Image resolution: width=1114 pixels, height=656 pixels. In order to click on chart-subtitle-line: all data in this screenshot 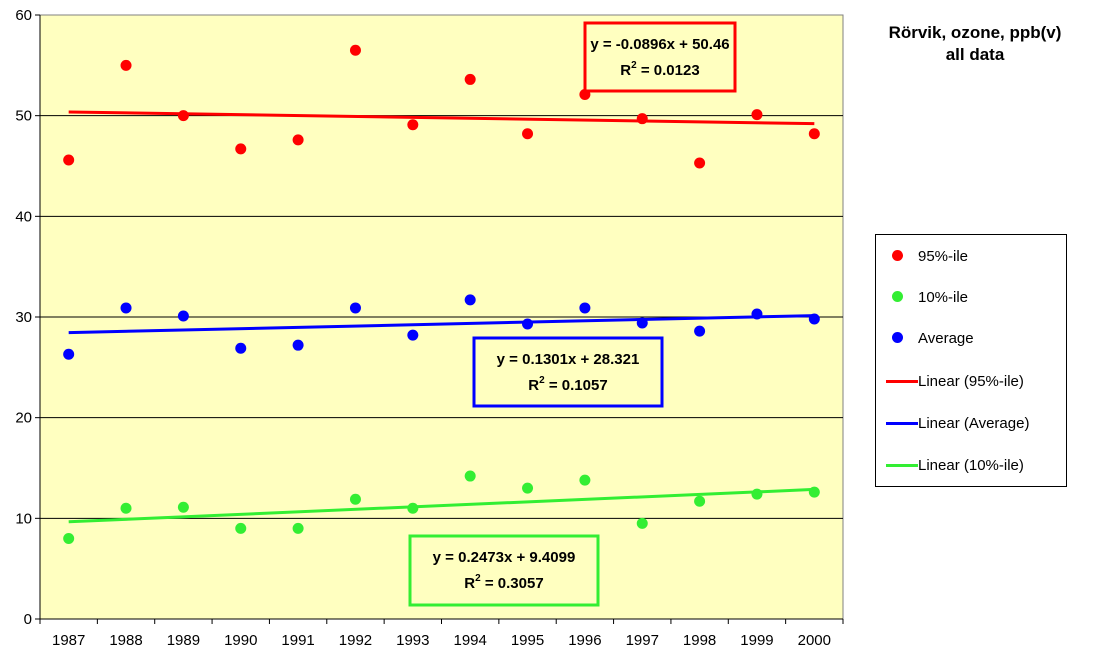, I will do `click(975, 54)`.